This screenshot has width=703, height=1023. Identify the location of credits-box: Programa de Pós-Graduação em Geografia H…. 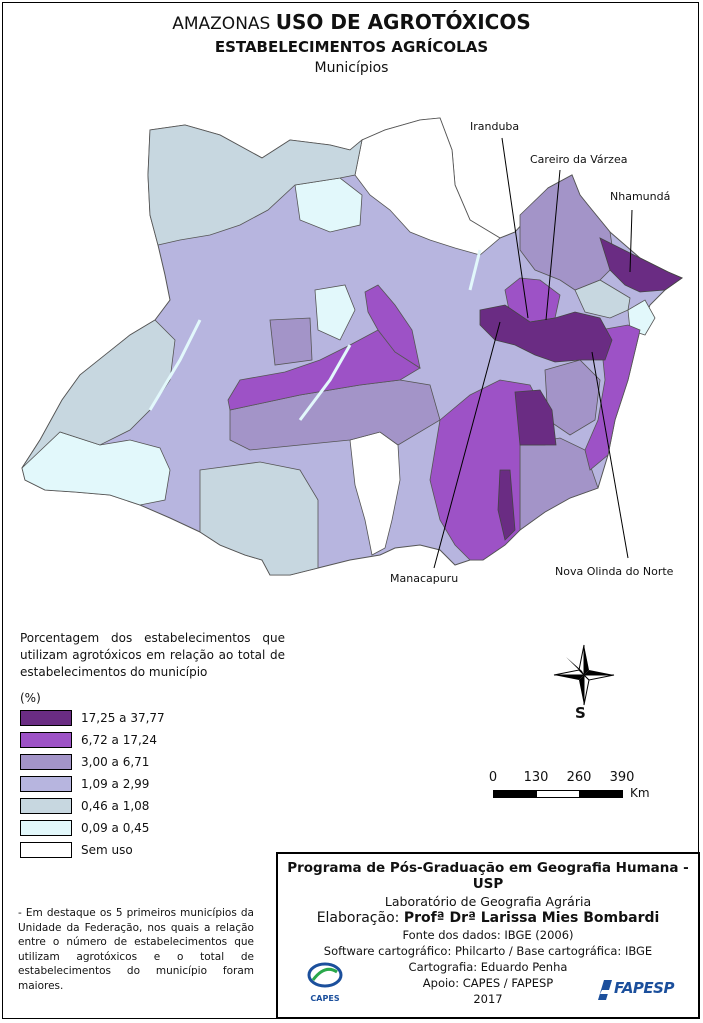
(488, 935).